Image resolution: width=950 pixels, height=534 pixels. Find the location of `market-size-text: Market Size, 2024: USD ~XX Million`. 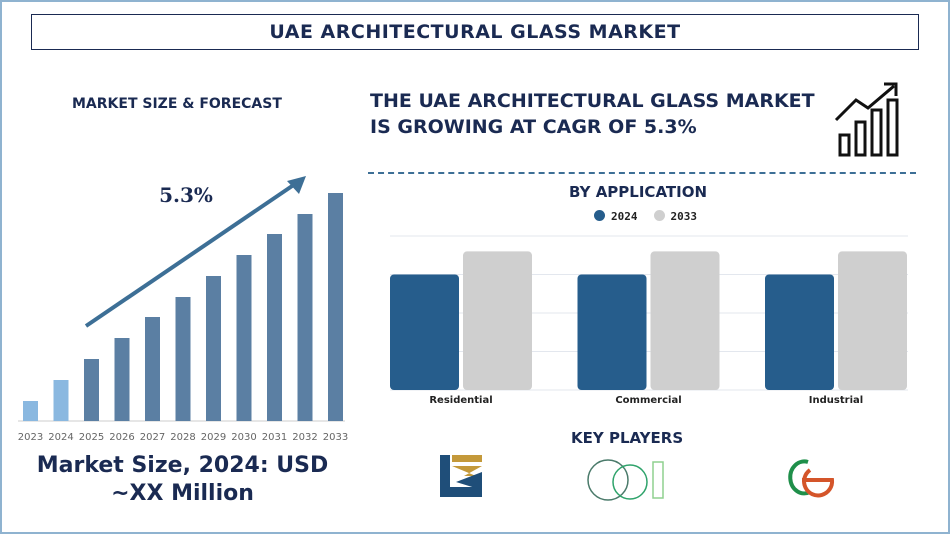

market-size-text: Market Size, 2024: USD ~XX Million is located at coordinates (182, 480).